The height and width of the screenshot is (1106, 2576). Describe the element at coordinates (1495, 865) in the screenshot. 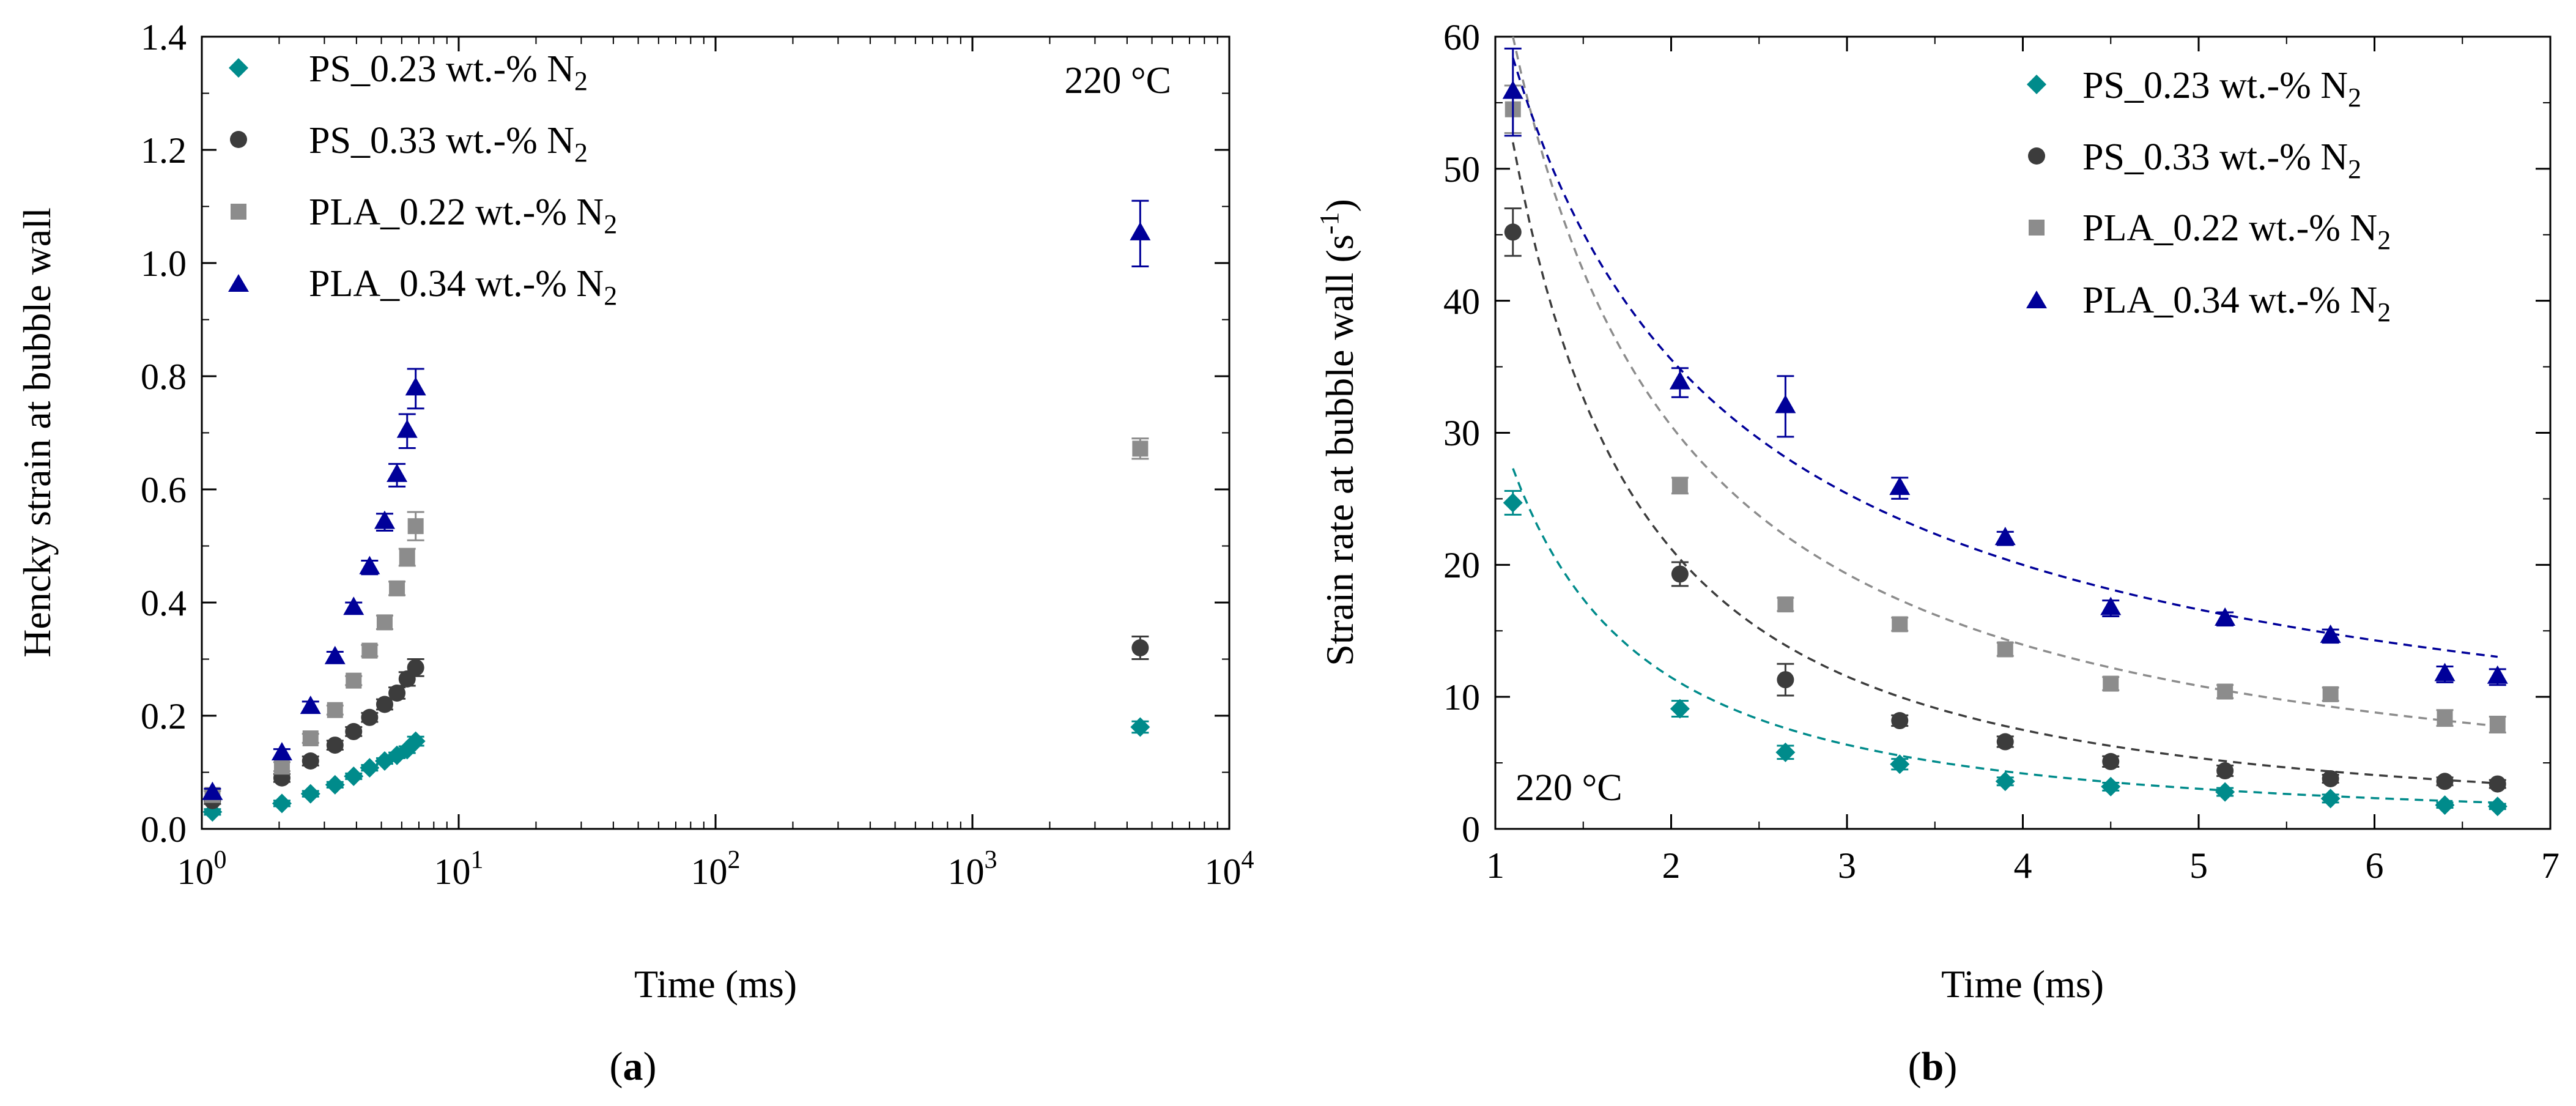

I see `x-tick-label: 1` at that location.